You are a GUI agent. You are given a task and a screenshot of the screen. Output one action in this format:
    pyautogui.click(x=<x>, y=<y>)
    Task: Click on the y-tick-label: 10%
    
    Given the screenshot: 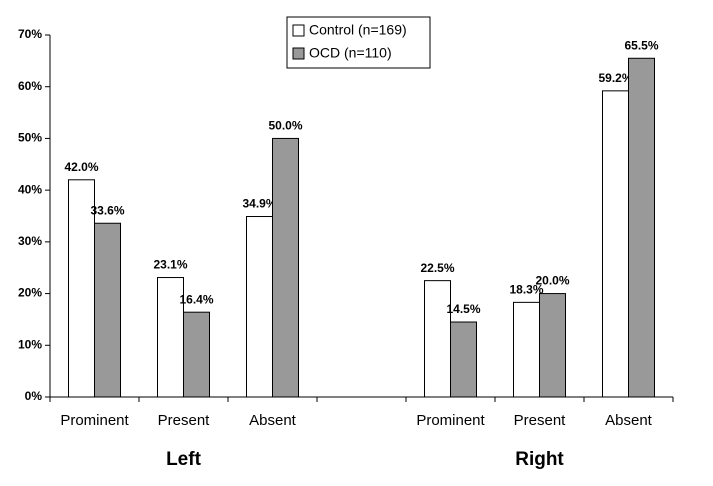 What is the action you would take?
    pyautogui.click(x=30, y=344)
    